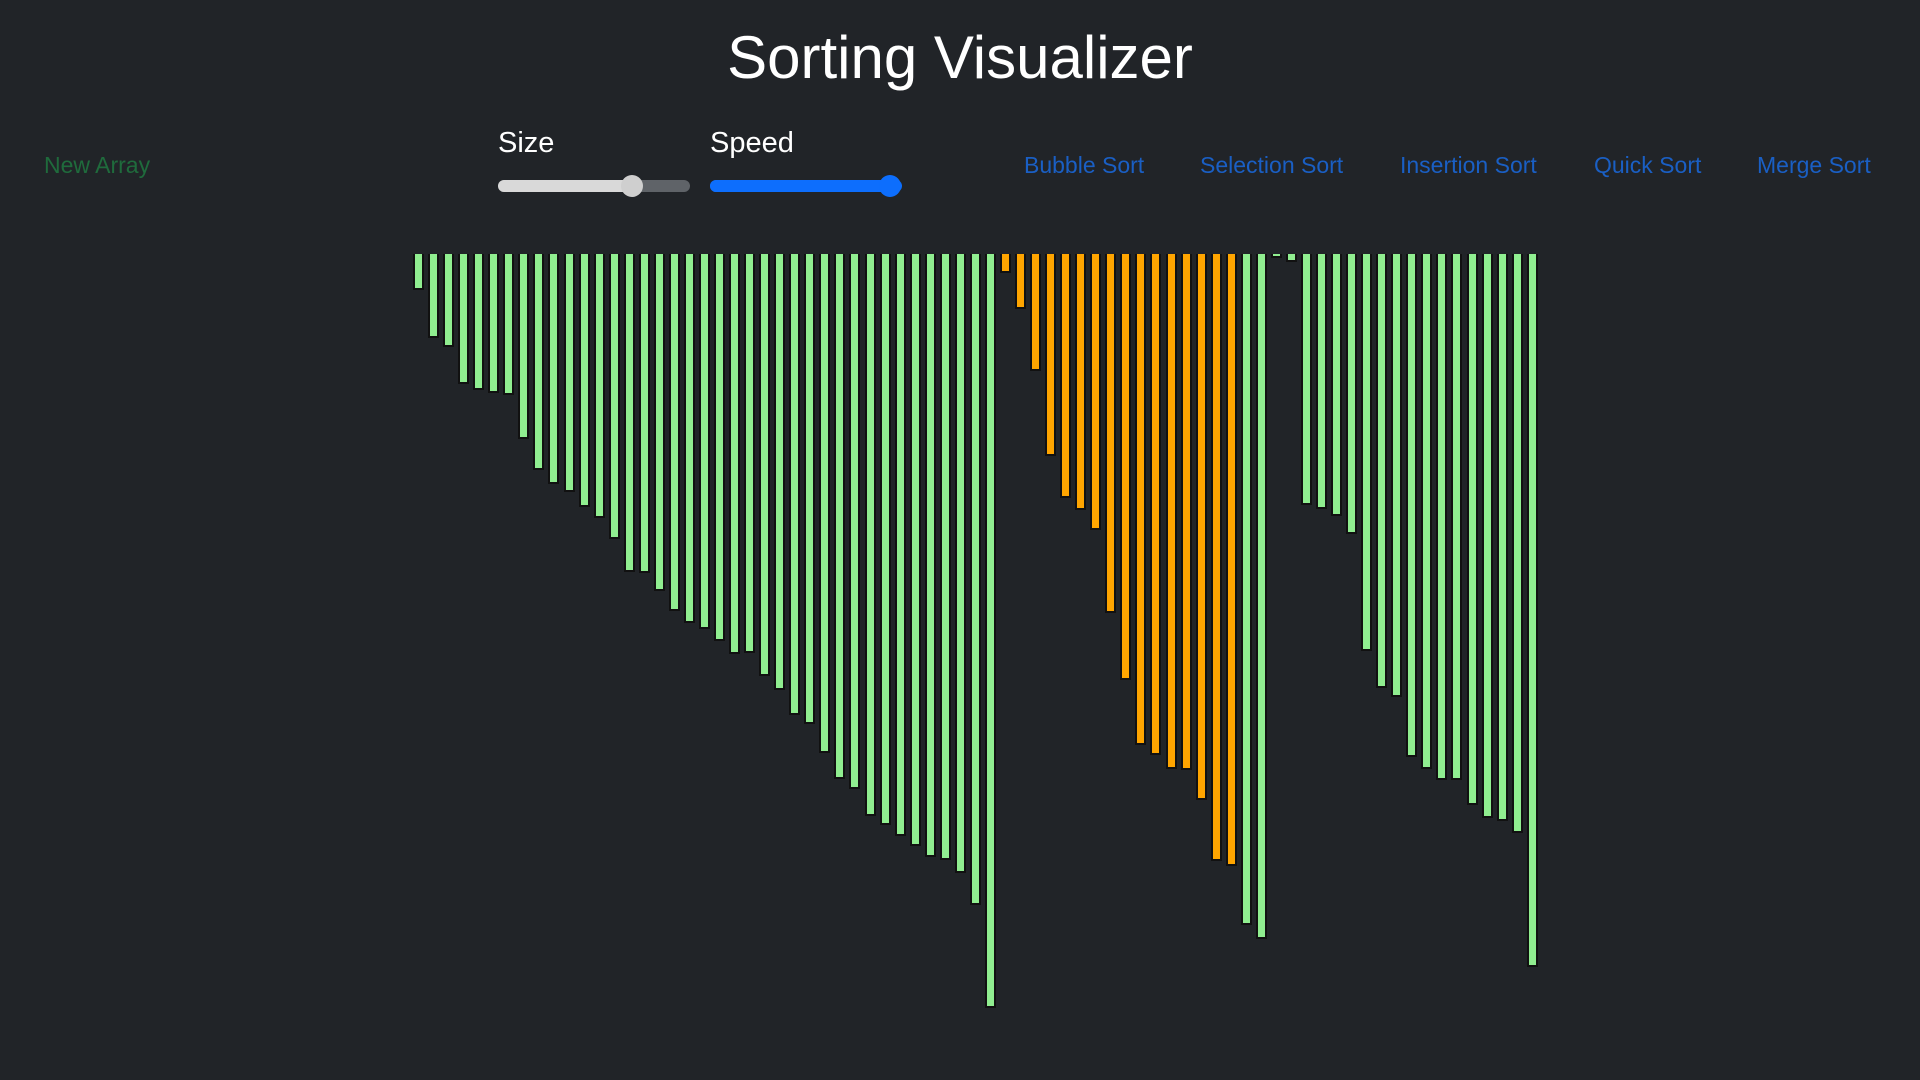  I want to click on quick-sort-button: Quick Sort, so click(1648, 165).